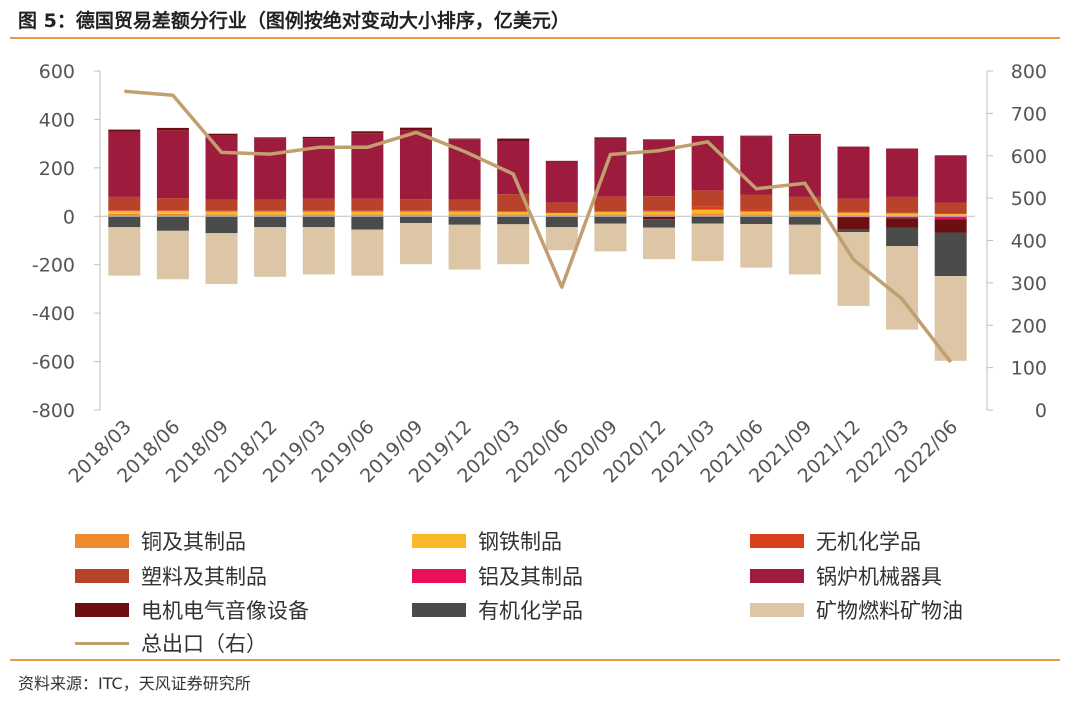  Describe the element at coordinates (57, 72) in the screenshot. I see `left-tick-label: 600` at that location.